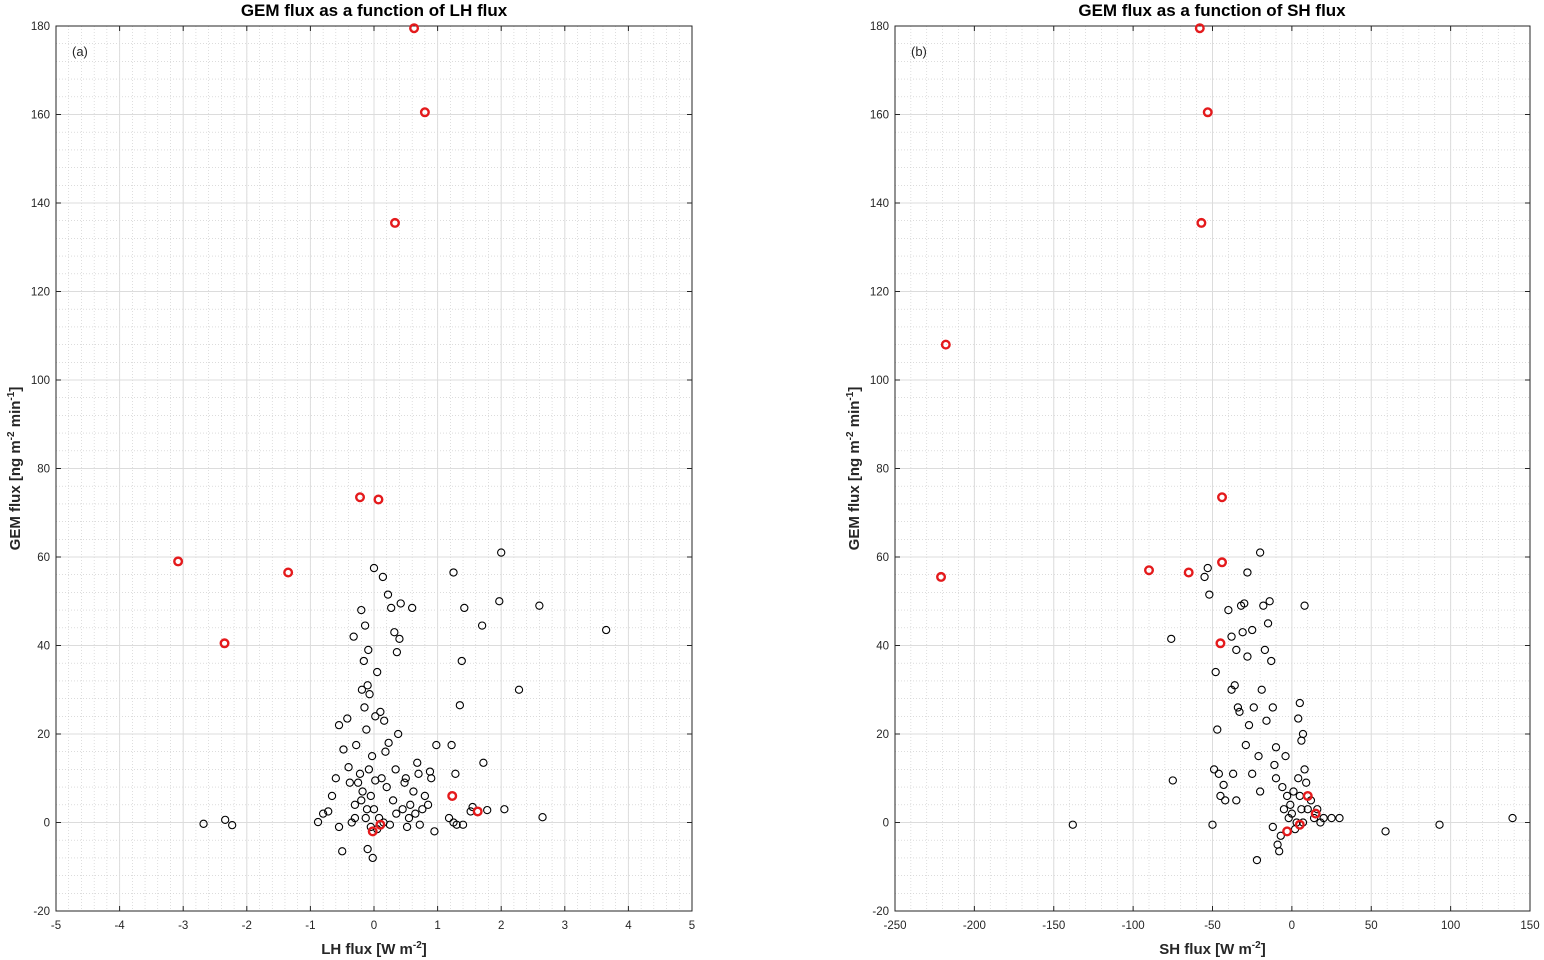 Image resolution: width=1544 pixels, height=960 pixels. I want to click on y-axis-label: GEM flux [ng m-2 min-1], so click(15, 469).